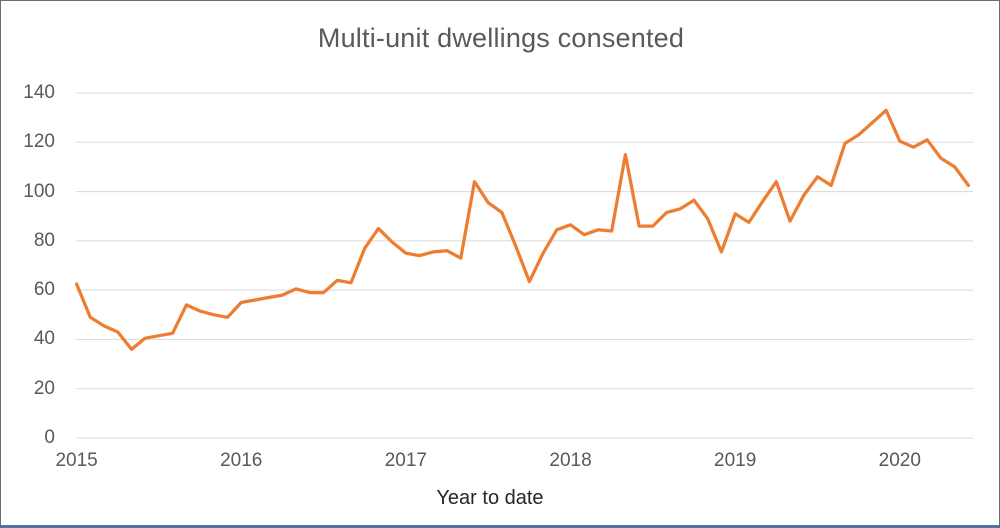 The height and width of the screenshot is (528, 1000). What do you see at coordinates (501, 38) in the screenshot?
I see `chart-title: Multi-unit dwellings consented` at bounding box center [501, 38].